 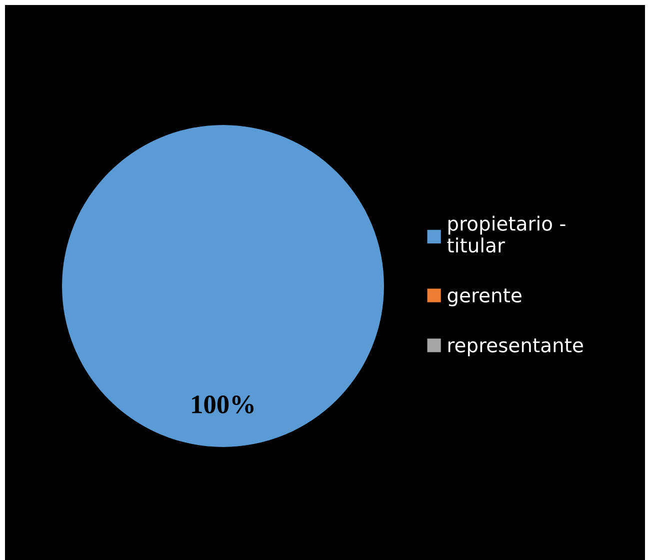 I want to click on legend-label: representante, so click(x=515, y=347).